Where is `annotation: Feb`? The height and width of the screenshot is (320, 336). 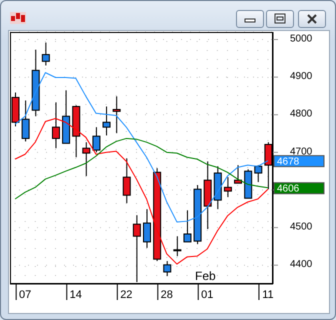 annotation: Feb is located at coordinates (205, 276).